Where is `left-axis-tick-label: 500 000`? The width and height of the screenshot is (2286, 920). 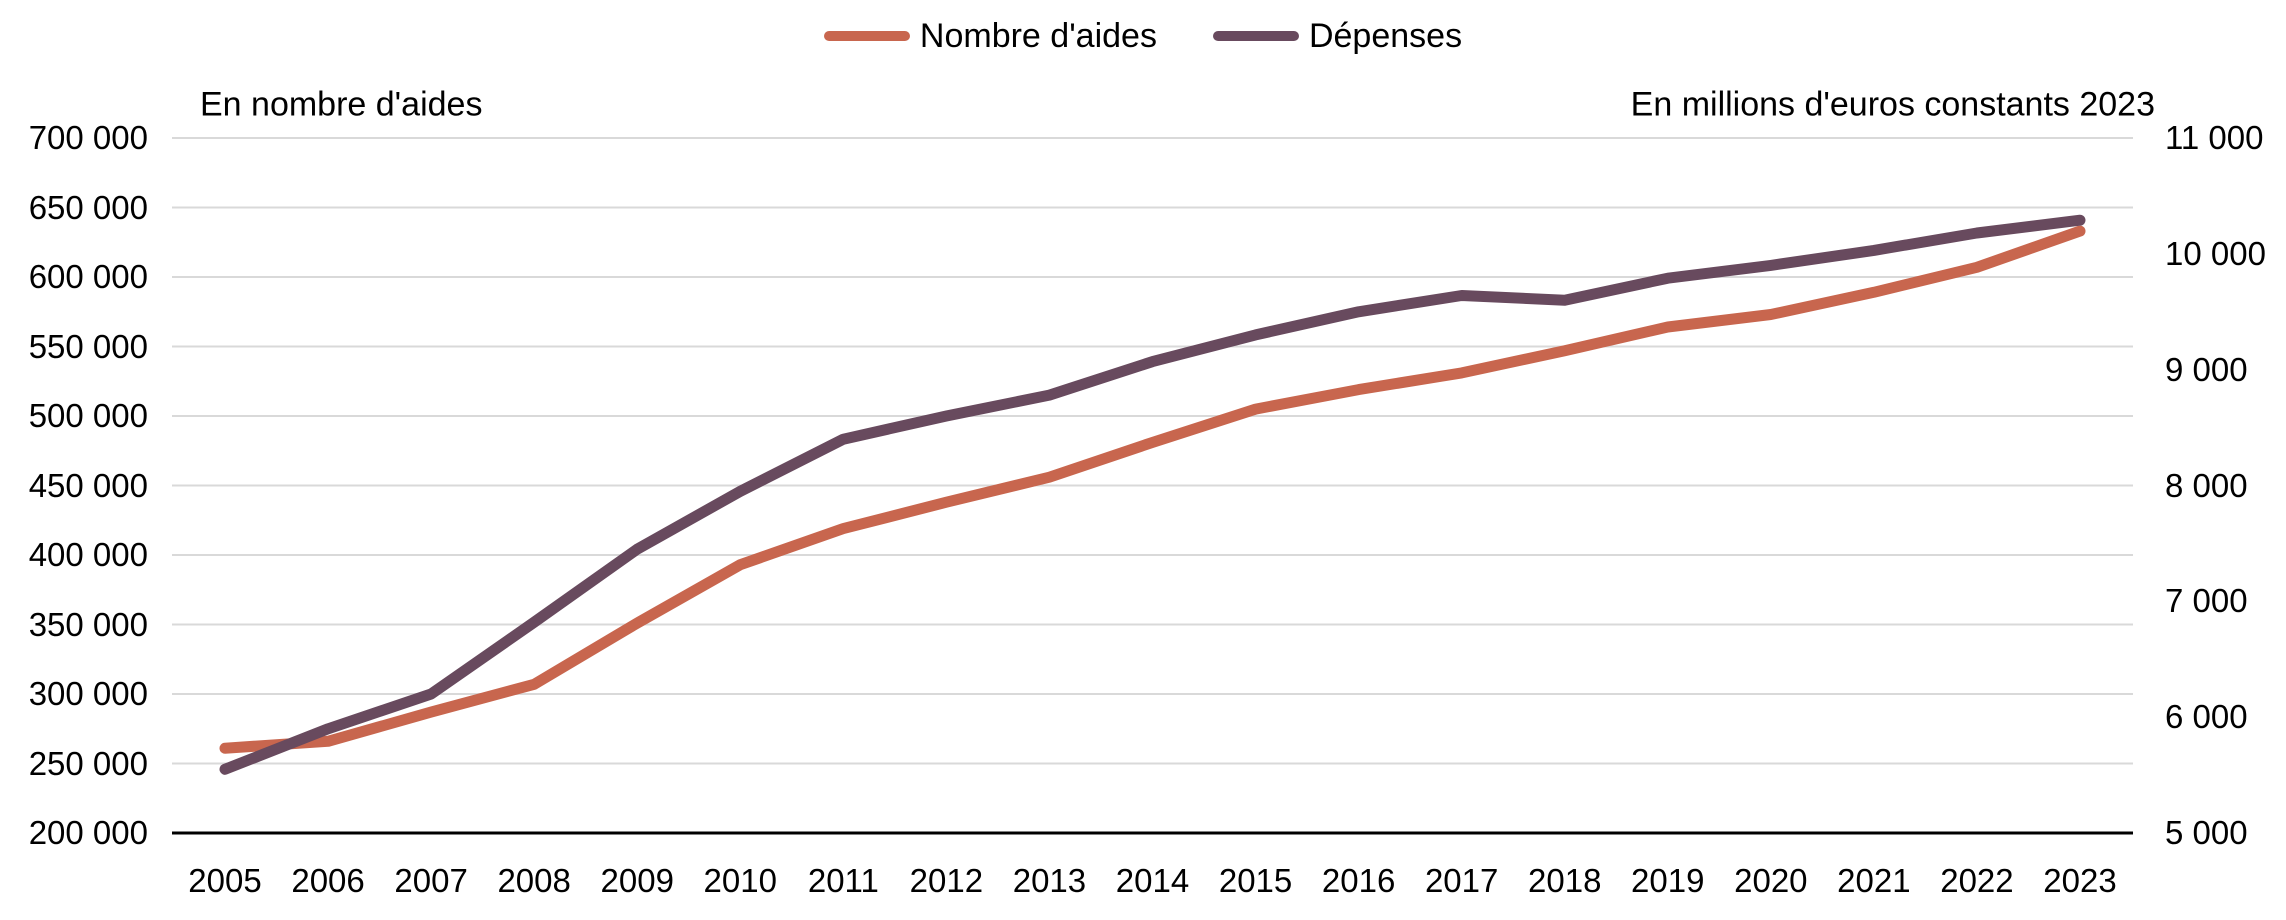
left-axis-tick-label: 500 000 is located at coordinates (88, 415).